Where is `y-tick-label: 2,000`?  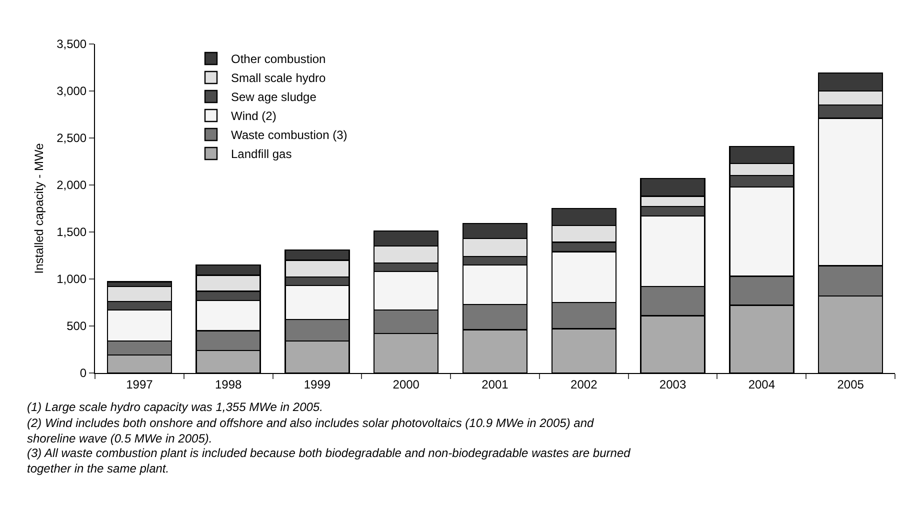 y-tick-label: 2,000 is located at coordinates (71, 185).